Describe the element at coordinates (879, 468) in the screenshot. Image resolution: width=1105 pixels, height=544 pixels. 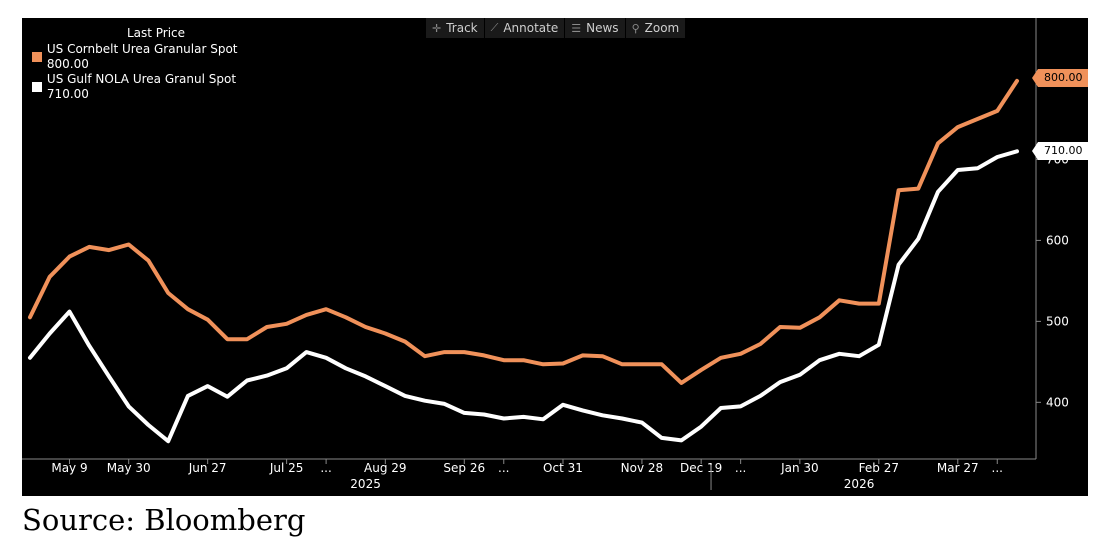
I see `x-tick-label: Feb 27` at that location.